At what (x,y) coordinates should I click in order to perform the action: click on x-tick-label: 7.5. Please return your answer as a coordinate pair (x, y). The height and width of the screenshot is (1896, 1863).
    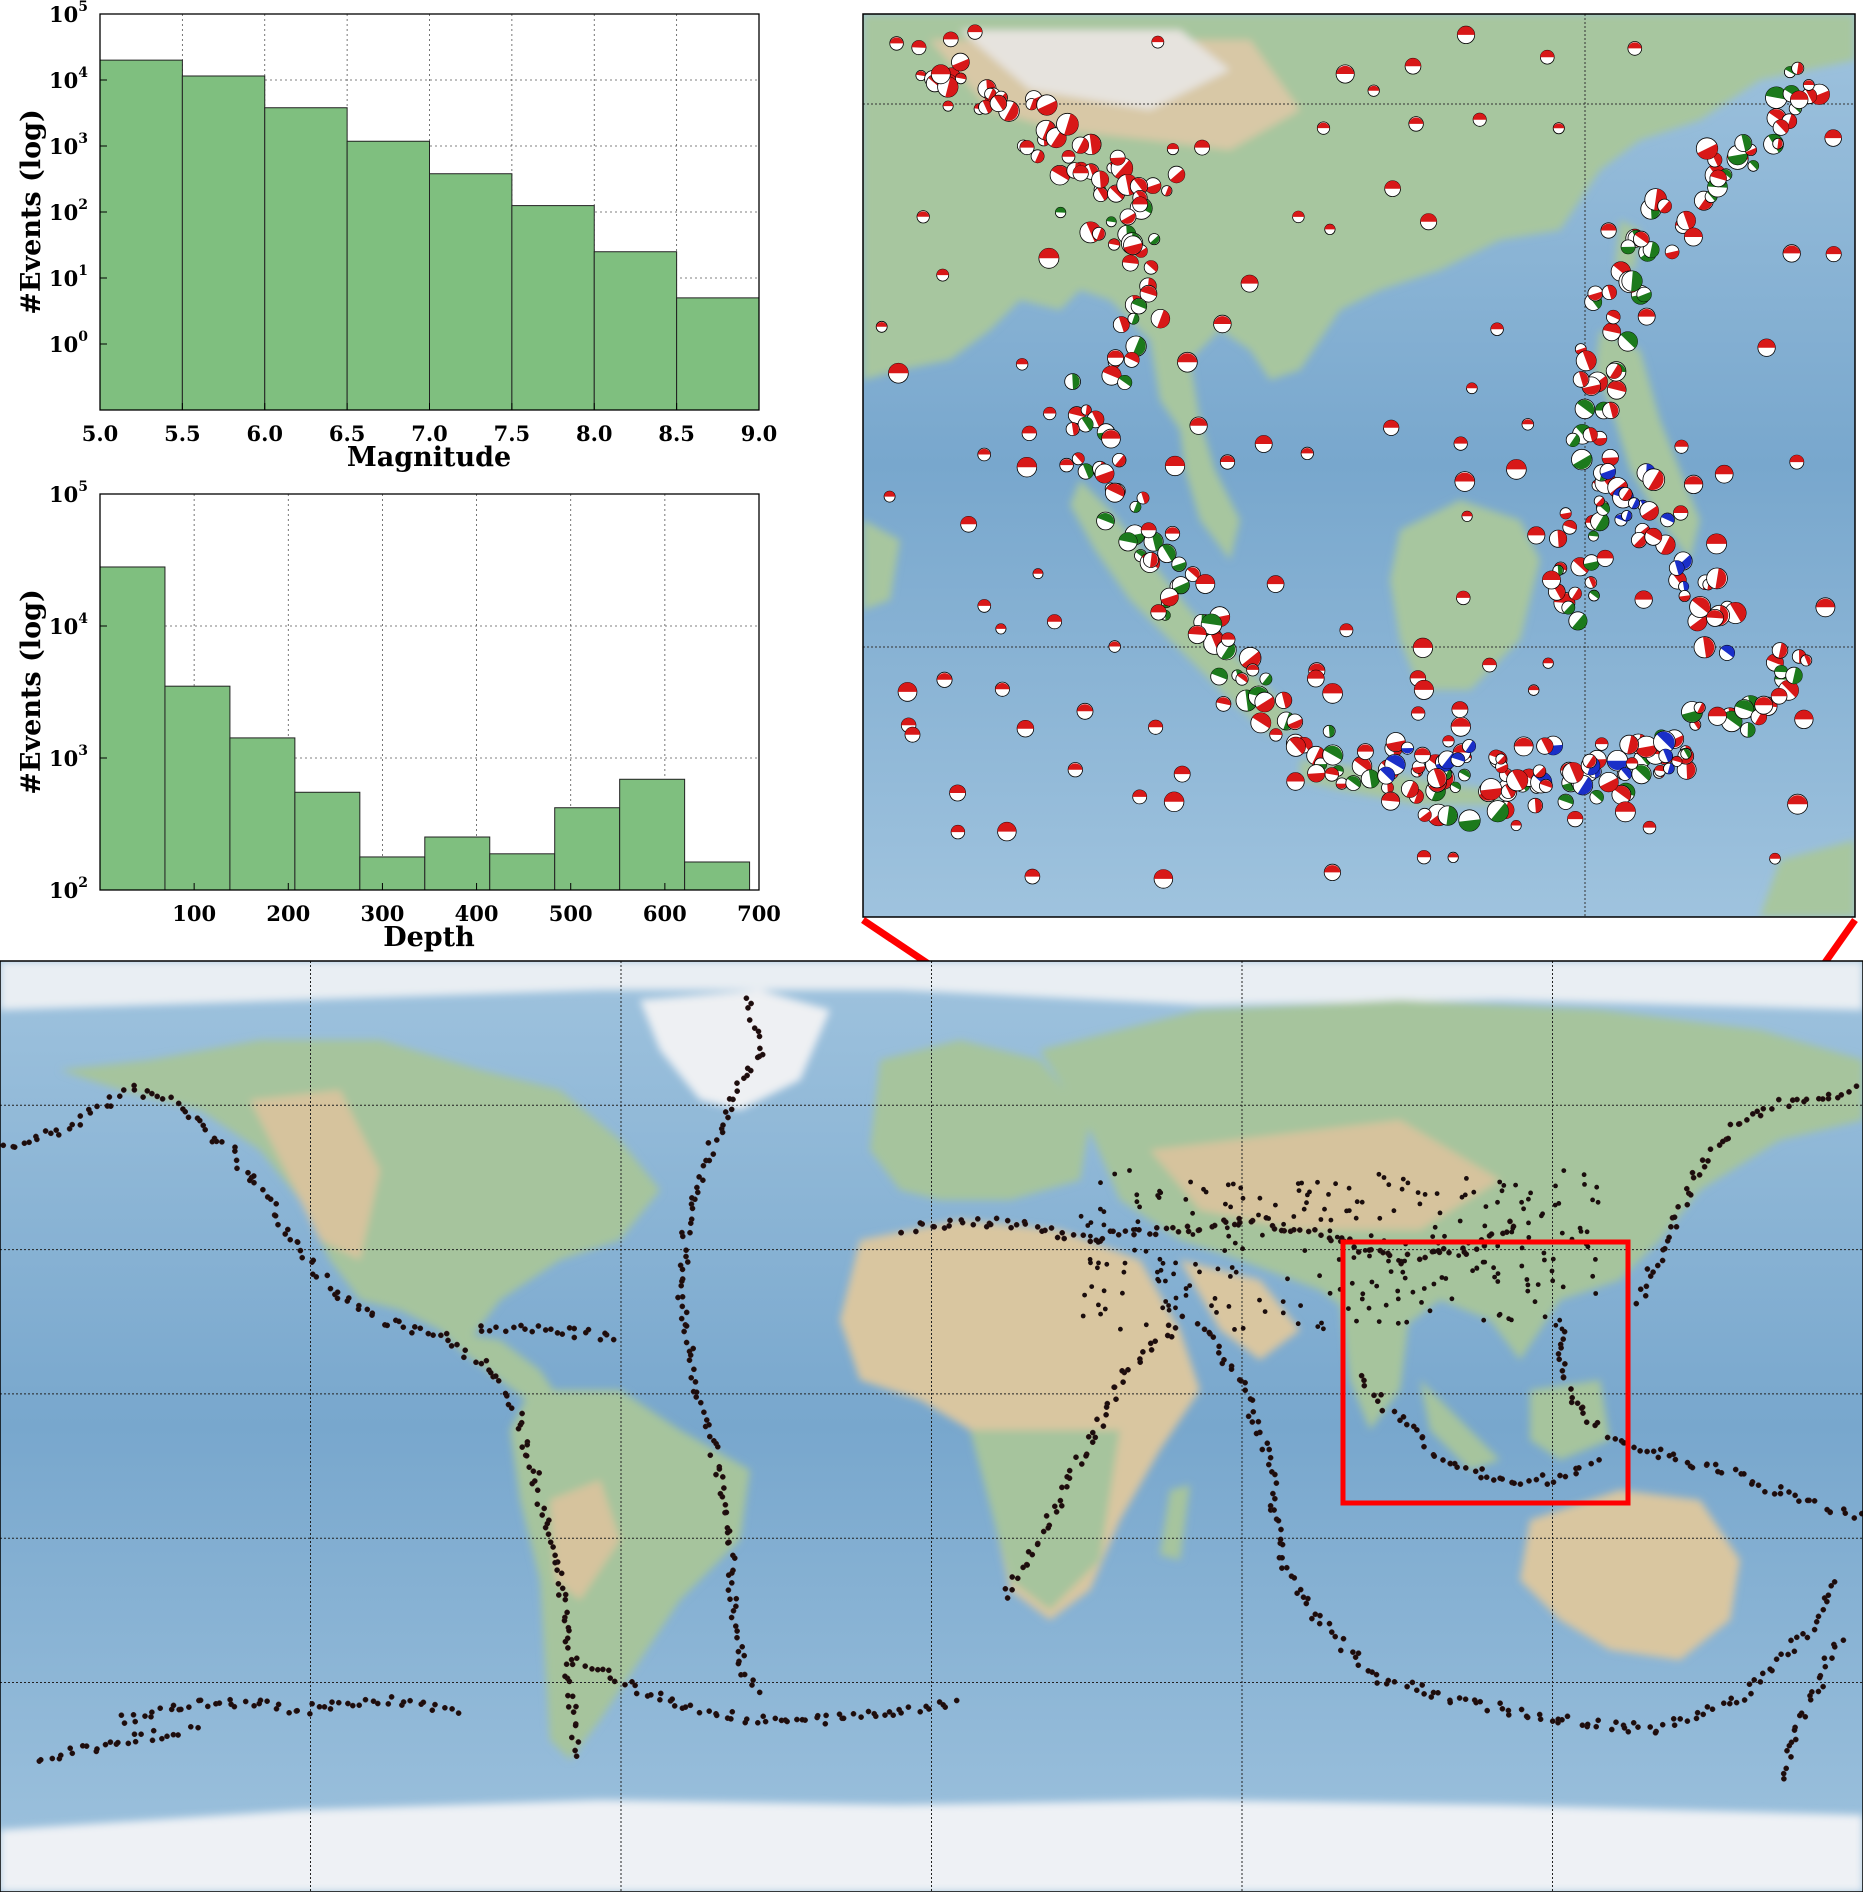
    Looking at the image, I should click on (512, 433).